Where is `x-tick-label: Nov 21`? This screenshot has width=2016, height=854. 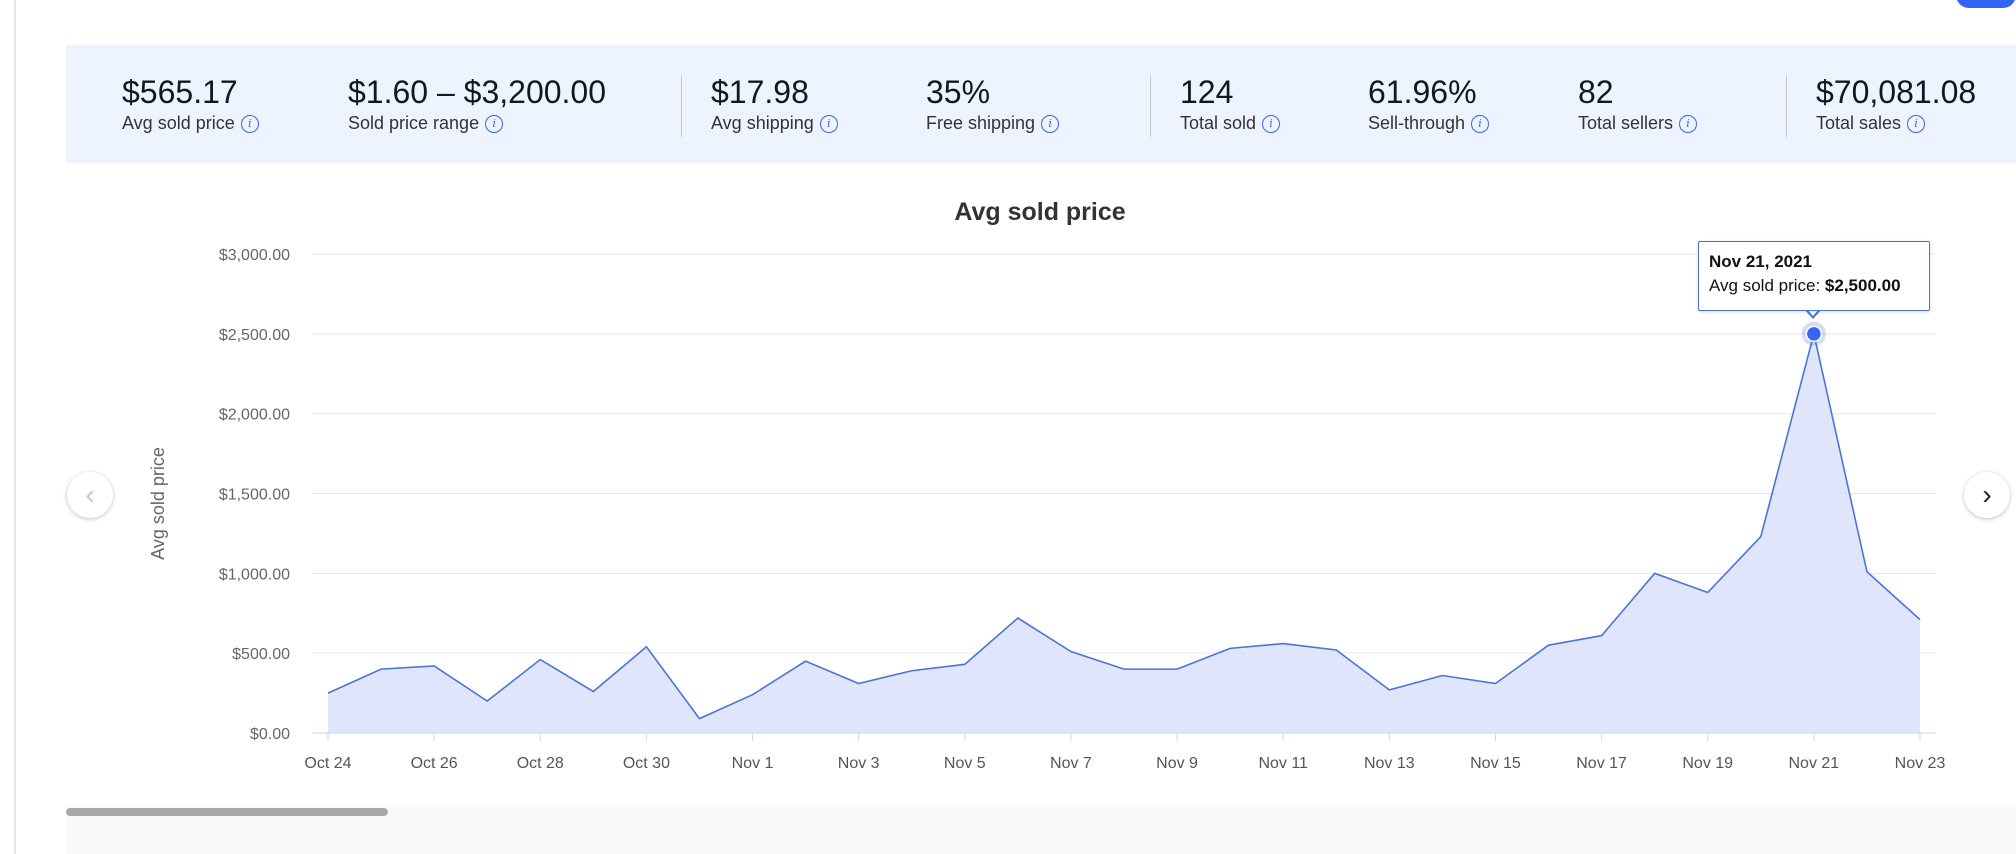 x-tick-label: Nov 21 is located at coordinates (1814, 763).